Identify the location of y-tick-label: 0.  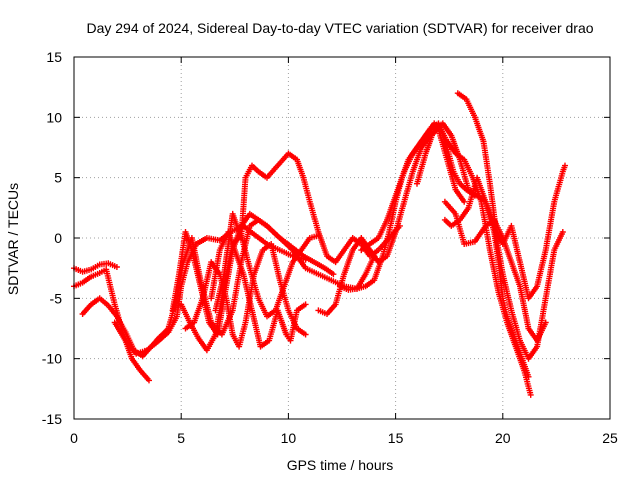
(58, 238).